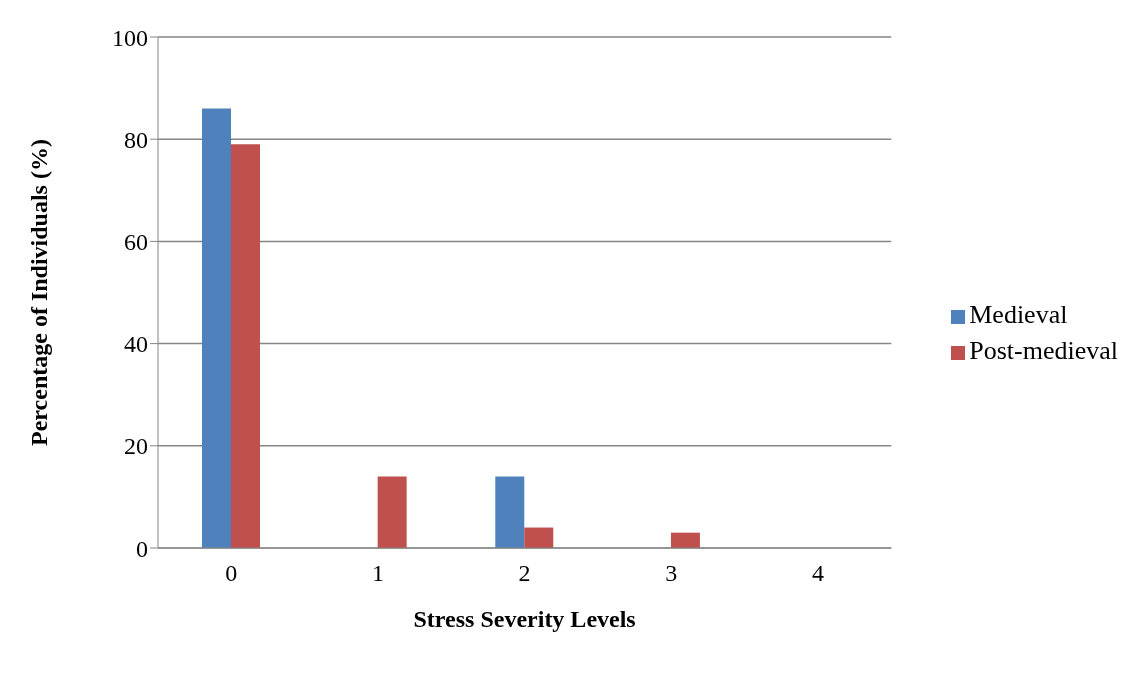  I want to click on x-tick-label: 2, so click(524, 573).